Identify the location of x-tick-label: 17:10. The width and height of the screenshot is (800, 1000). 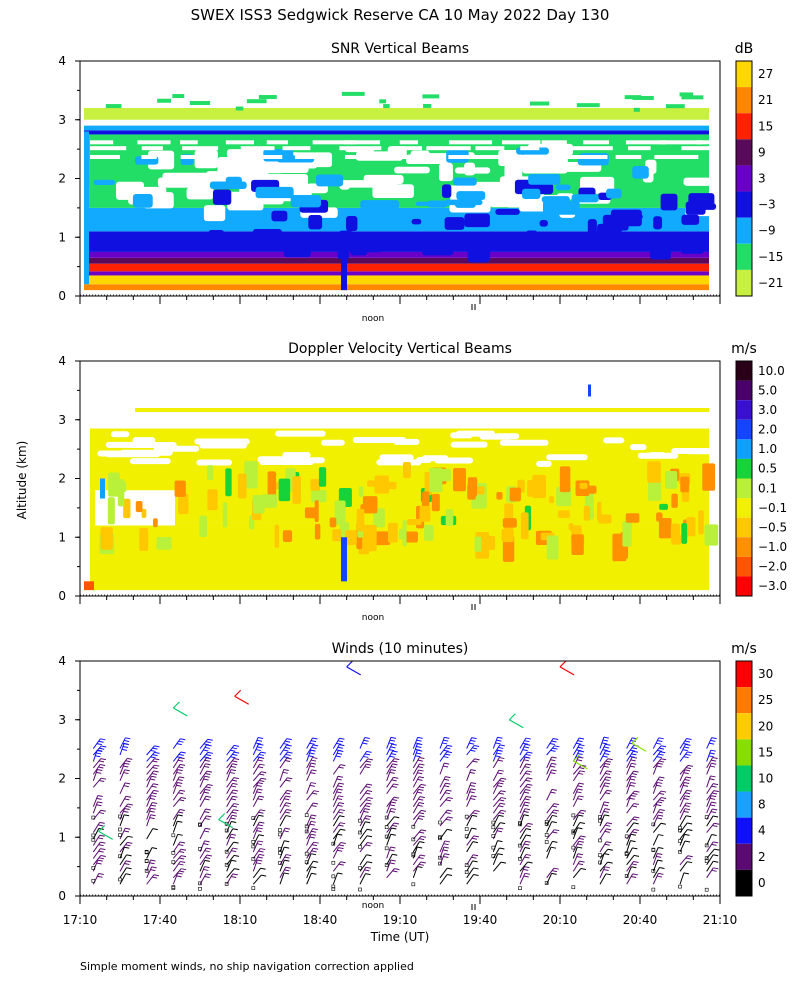
(80, 920).